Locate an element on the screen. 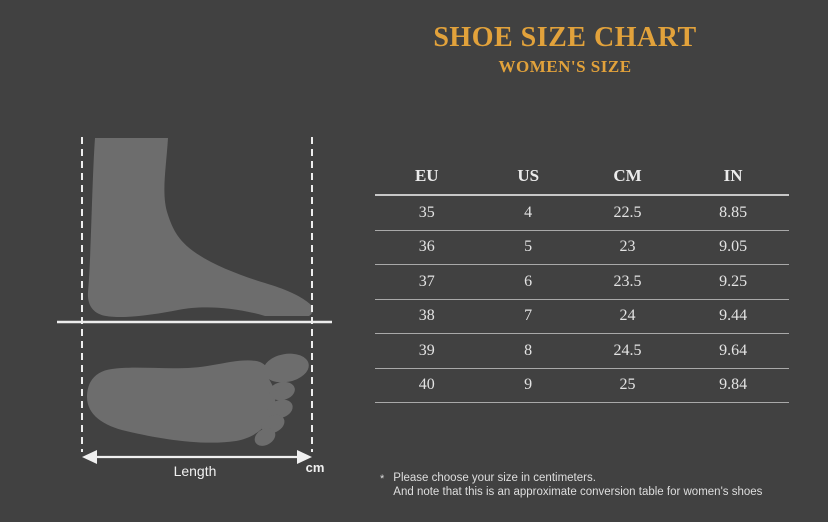  second-toe is located at coordinates (282, 391).